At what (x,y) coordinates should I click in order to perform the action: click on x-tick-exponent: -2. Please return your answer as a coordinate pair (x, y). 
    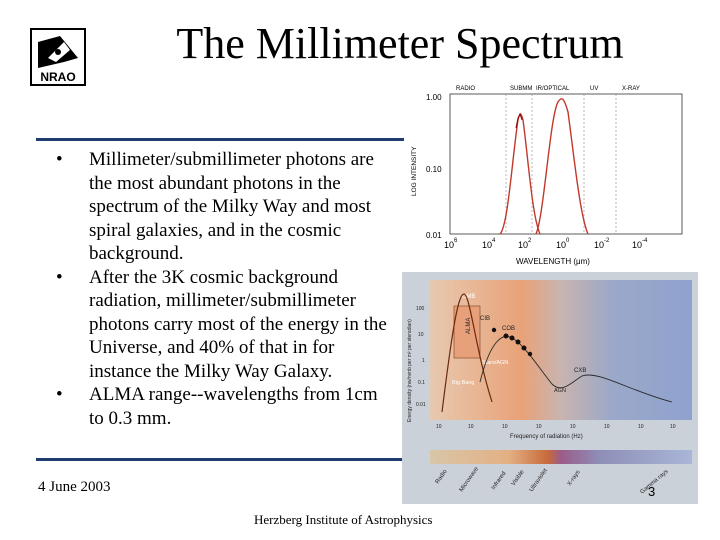
    Looking at the image, I should click on (607, 241).